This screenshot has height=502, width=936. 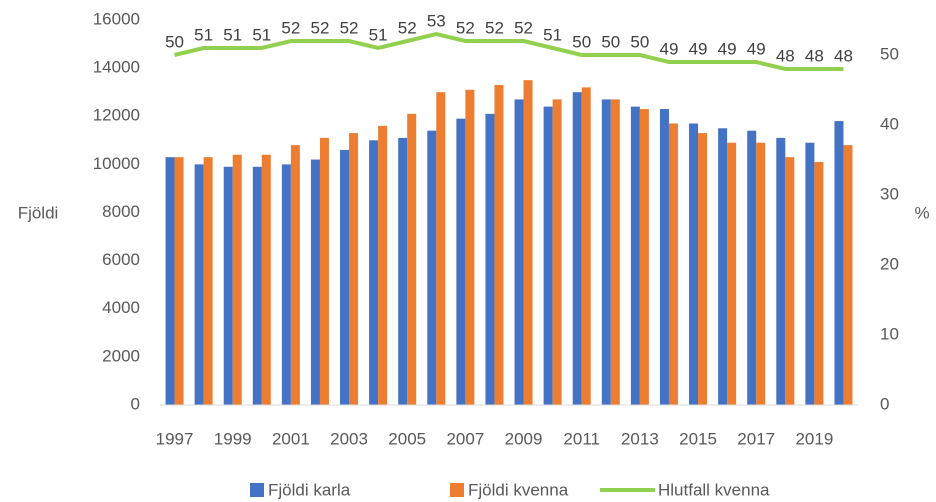 What do you see at coordinates (291, 438) in the screenshot?
I see `x-tick-label: 2001` at bounding box center [291, 438].